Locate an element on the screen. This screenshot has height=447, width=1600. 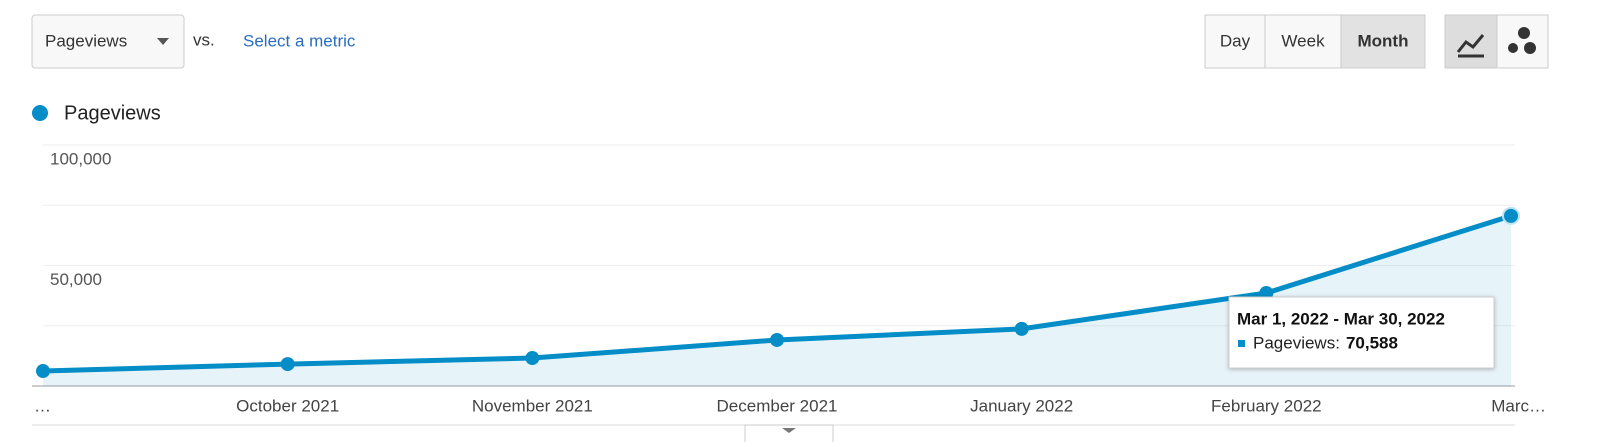
period-label: Month is located at coordinates (1383, 40).